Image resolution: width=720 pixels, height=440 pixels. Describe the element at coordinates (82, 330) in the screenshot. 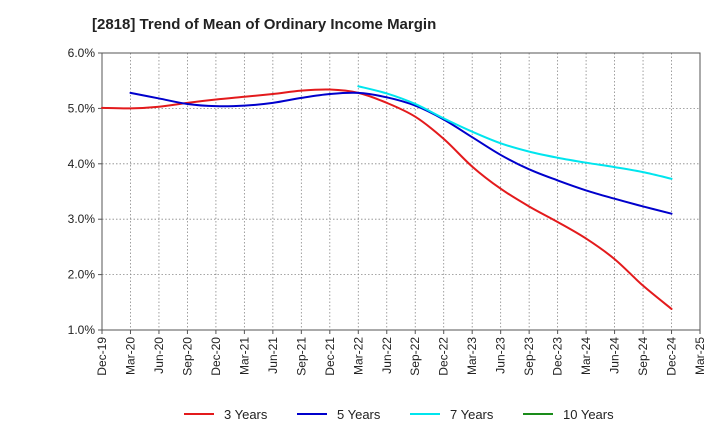

I see `y-tick-label: 1.0%` at that location.